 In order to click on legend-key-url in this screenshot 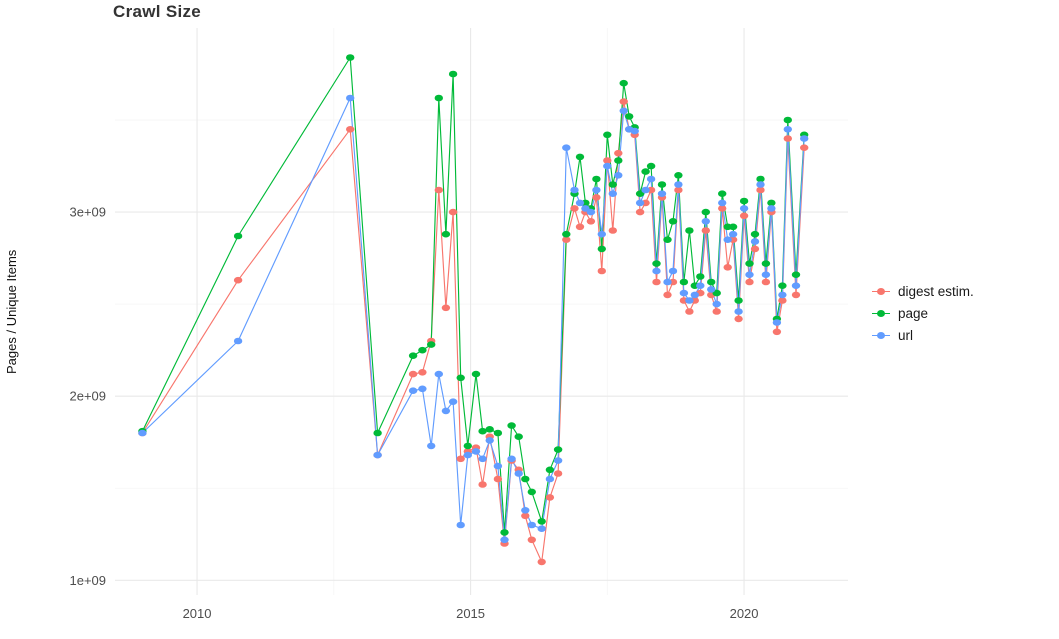, I will do `click(881, 336)`.